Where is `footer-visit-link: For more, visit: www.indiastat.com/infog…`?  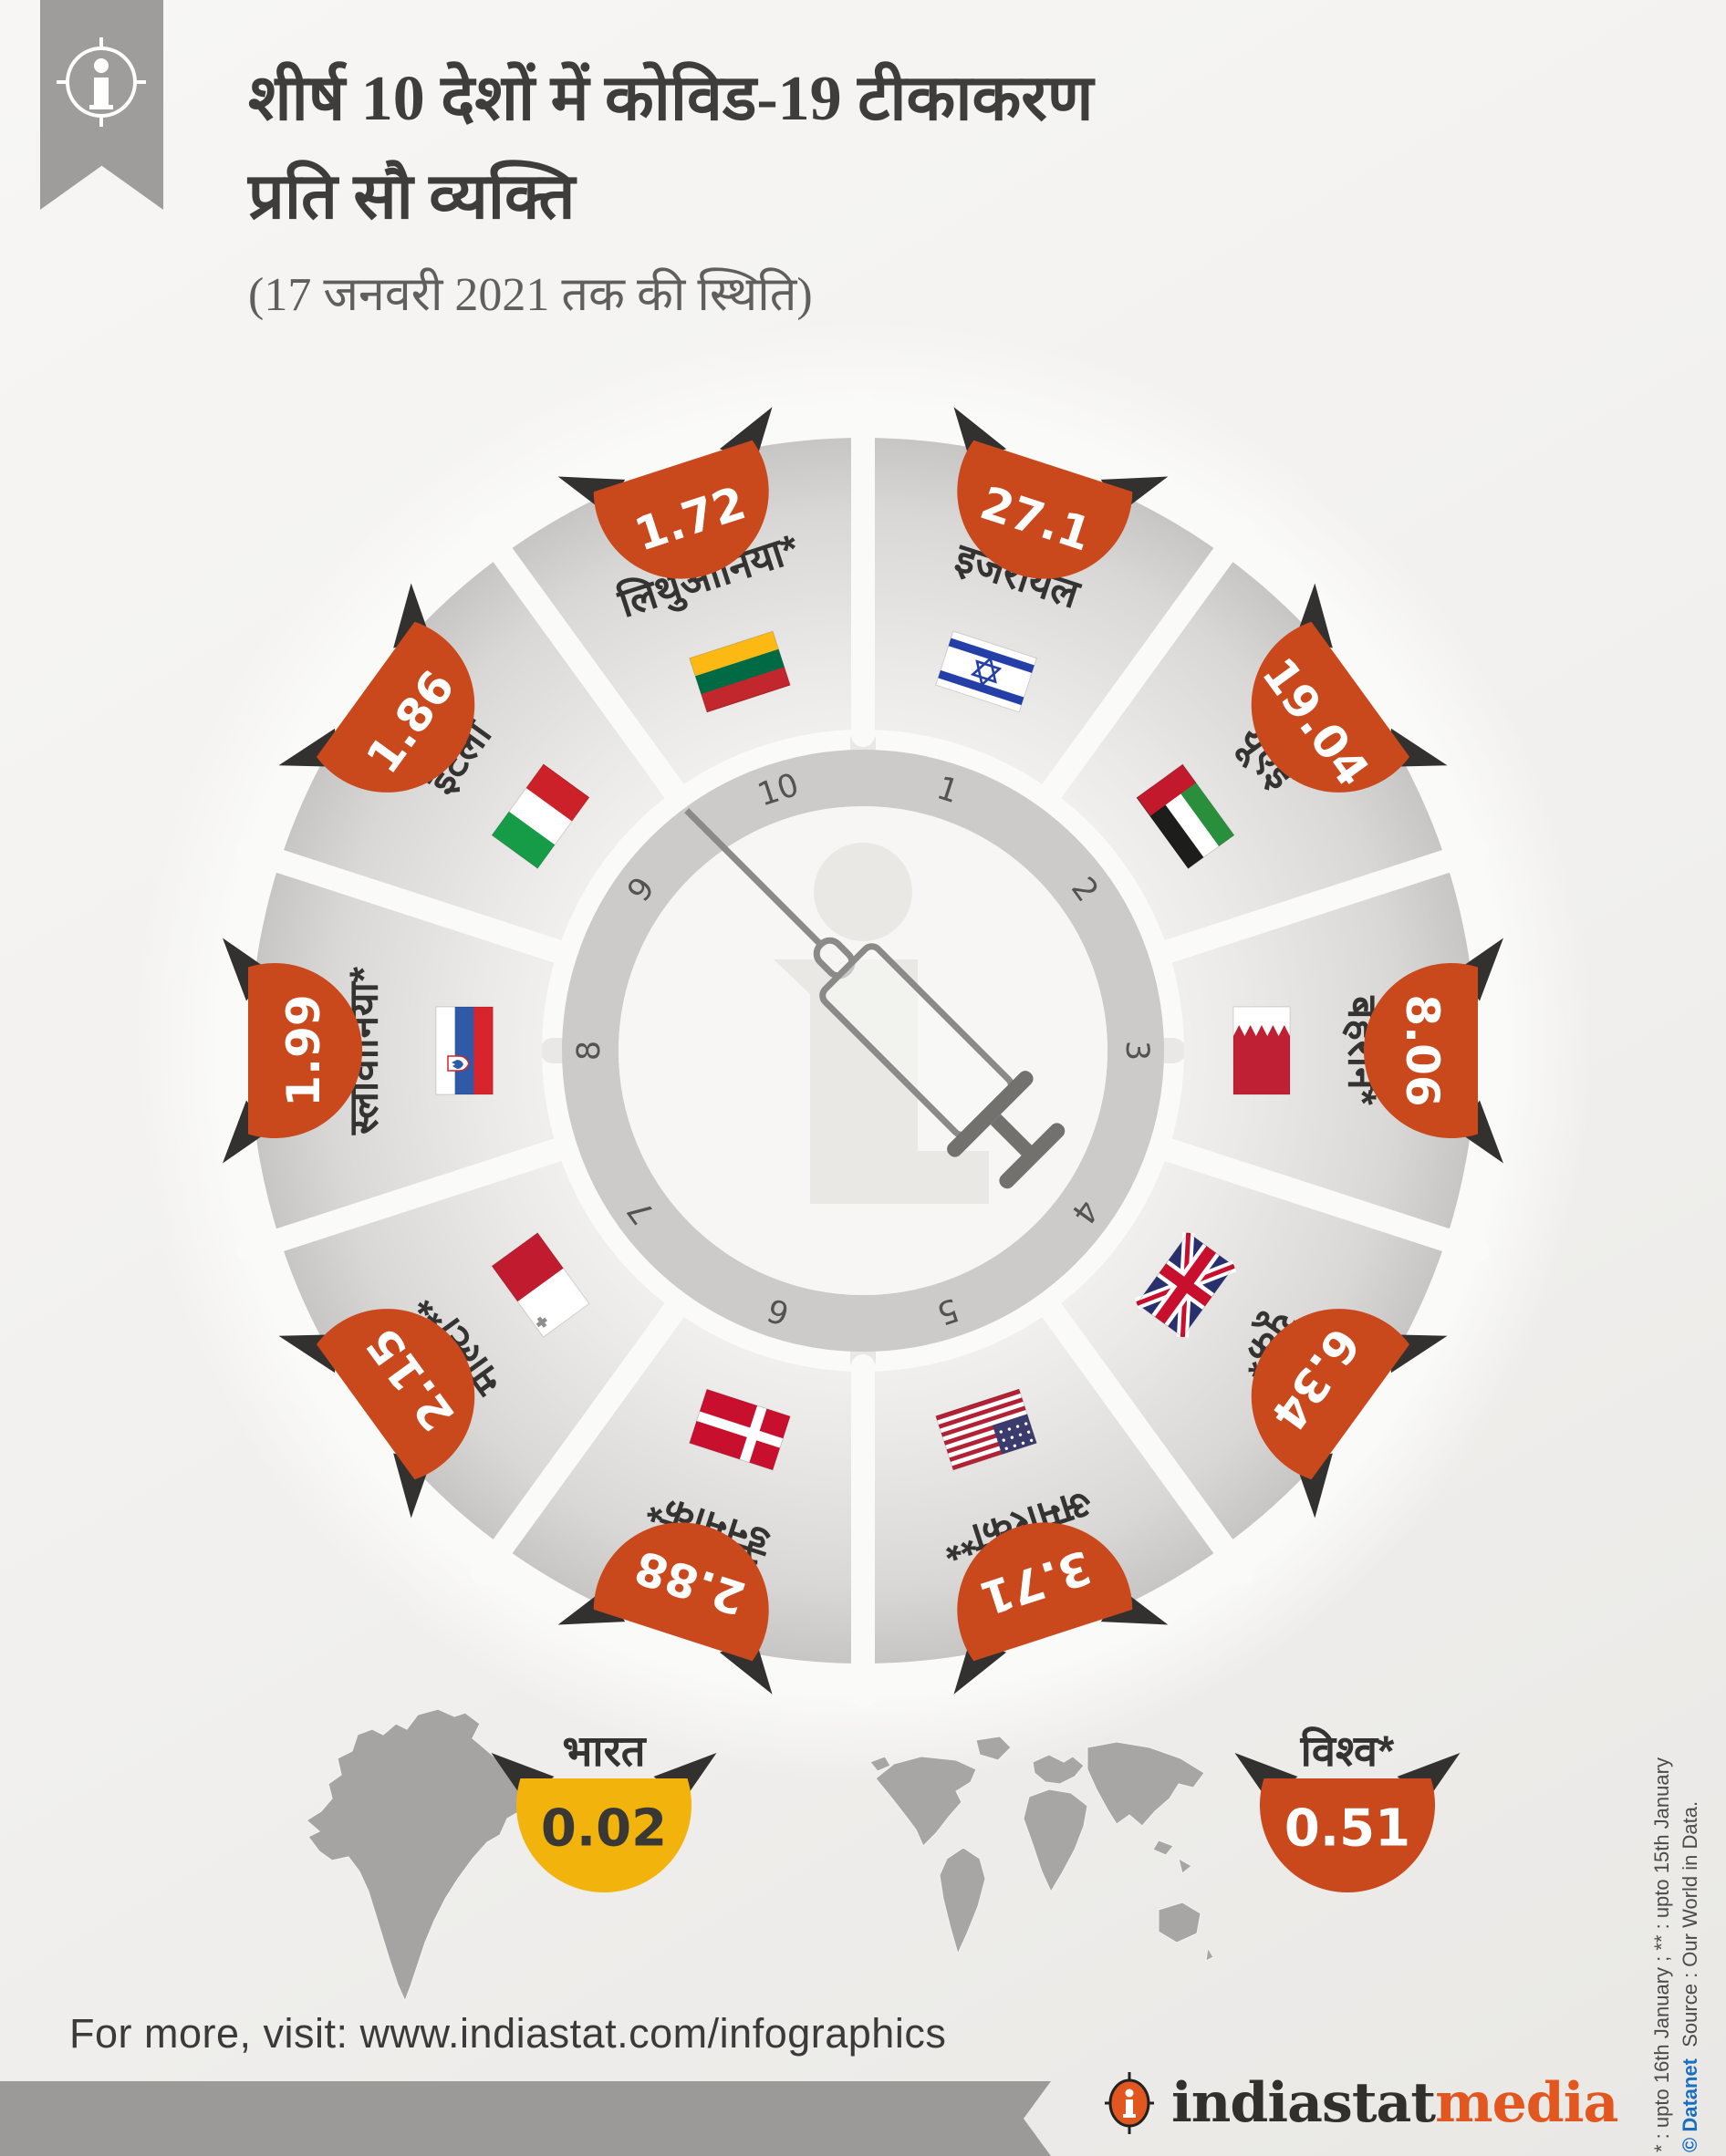 footer-visit-link: For more, visit: www.indiastat.com/infog… is located at coordinates (508, 2033).